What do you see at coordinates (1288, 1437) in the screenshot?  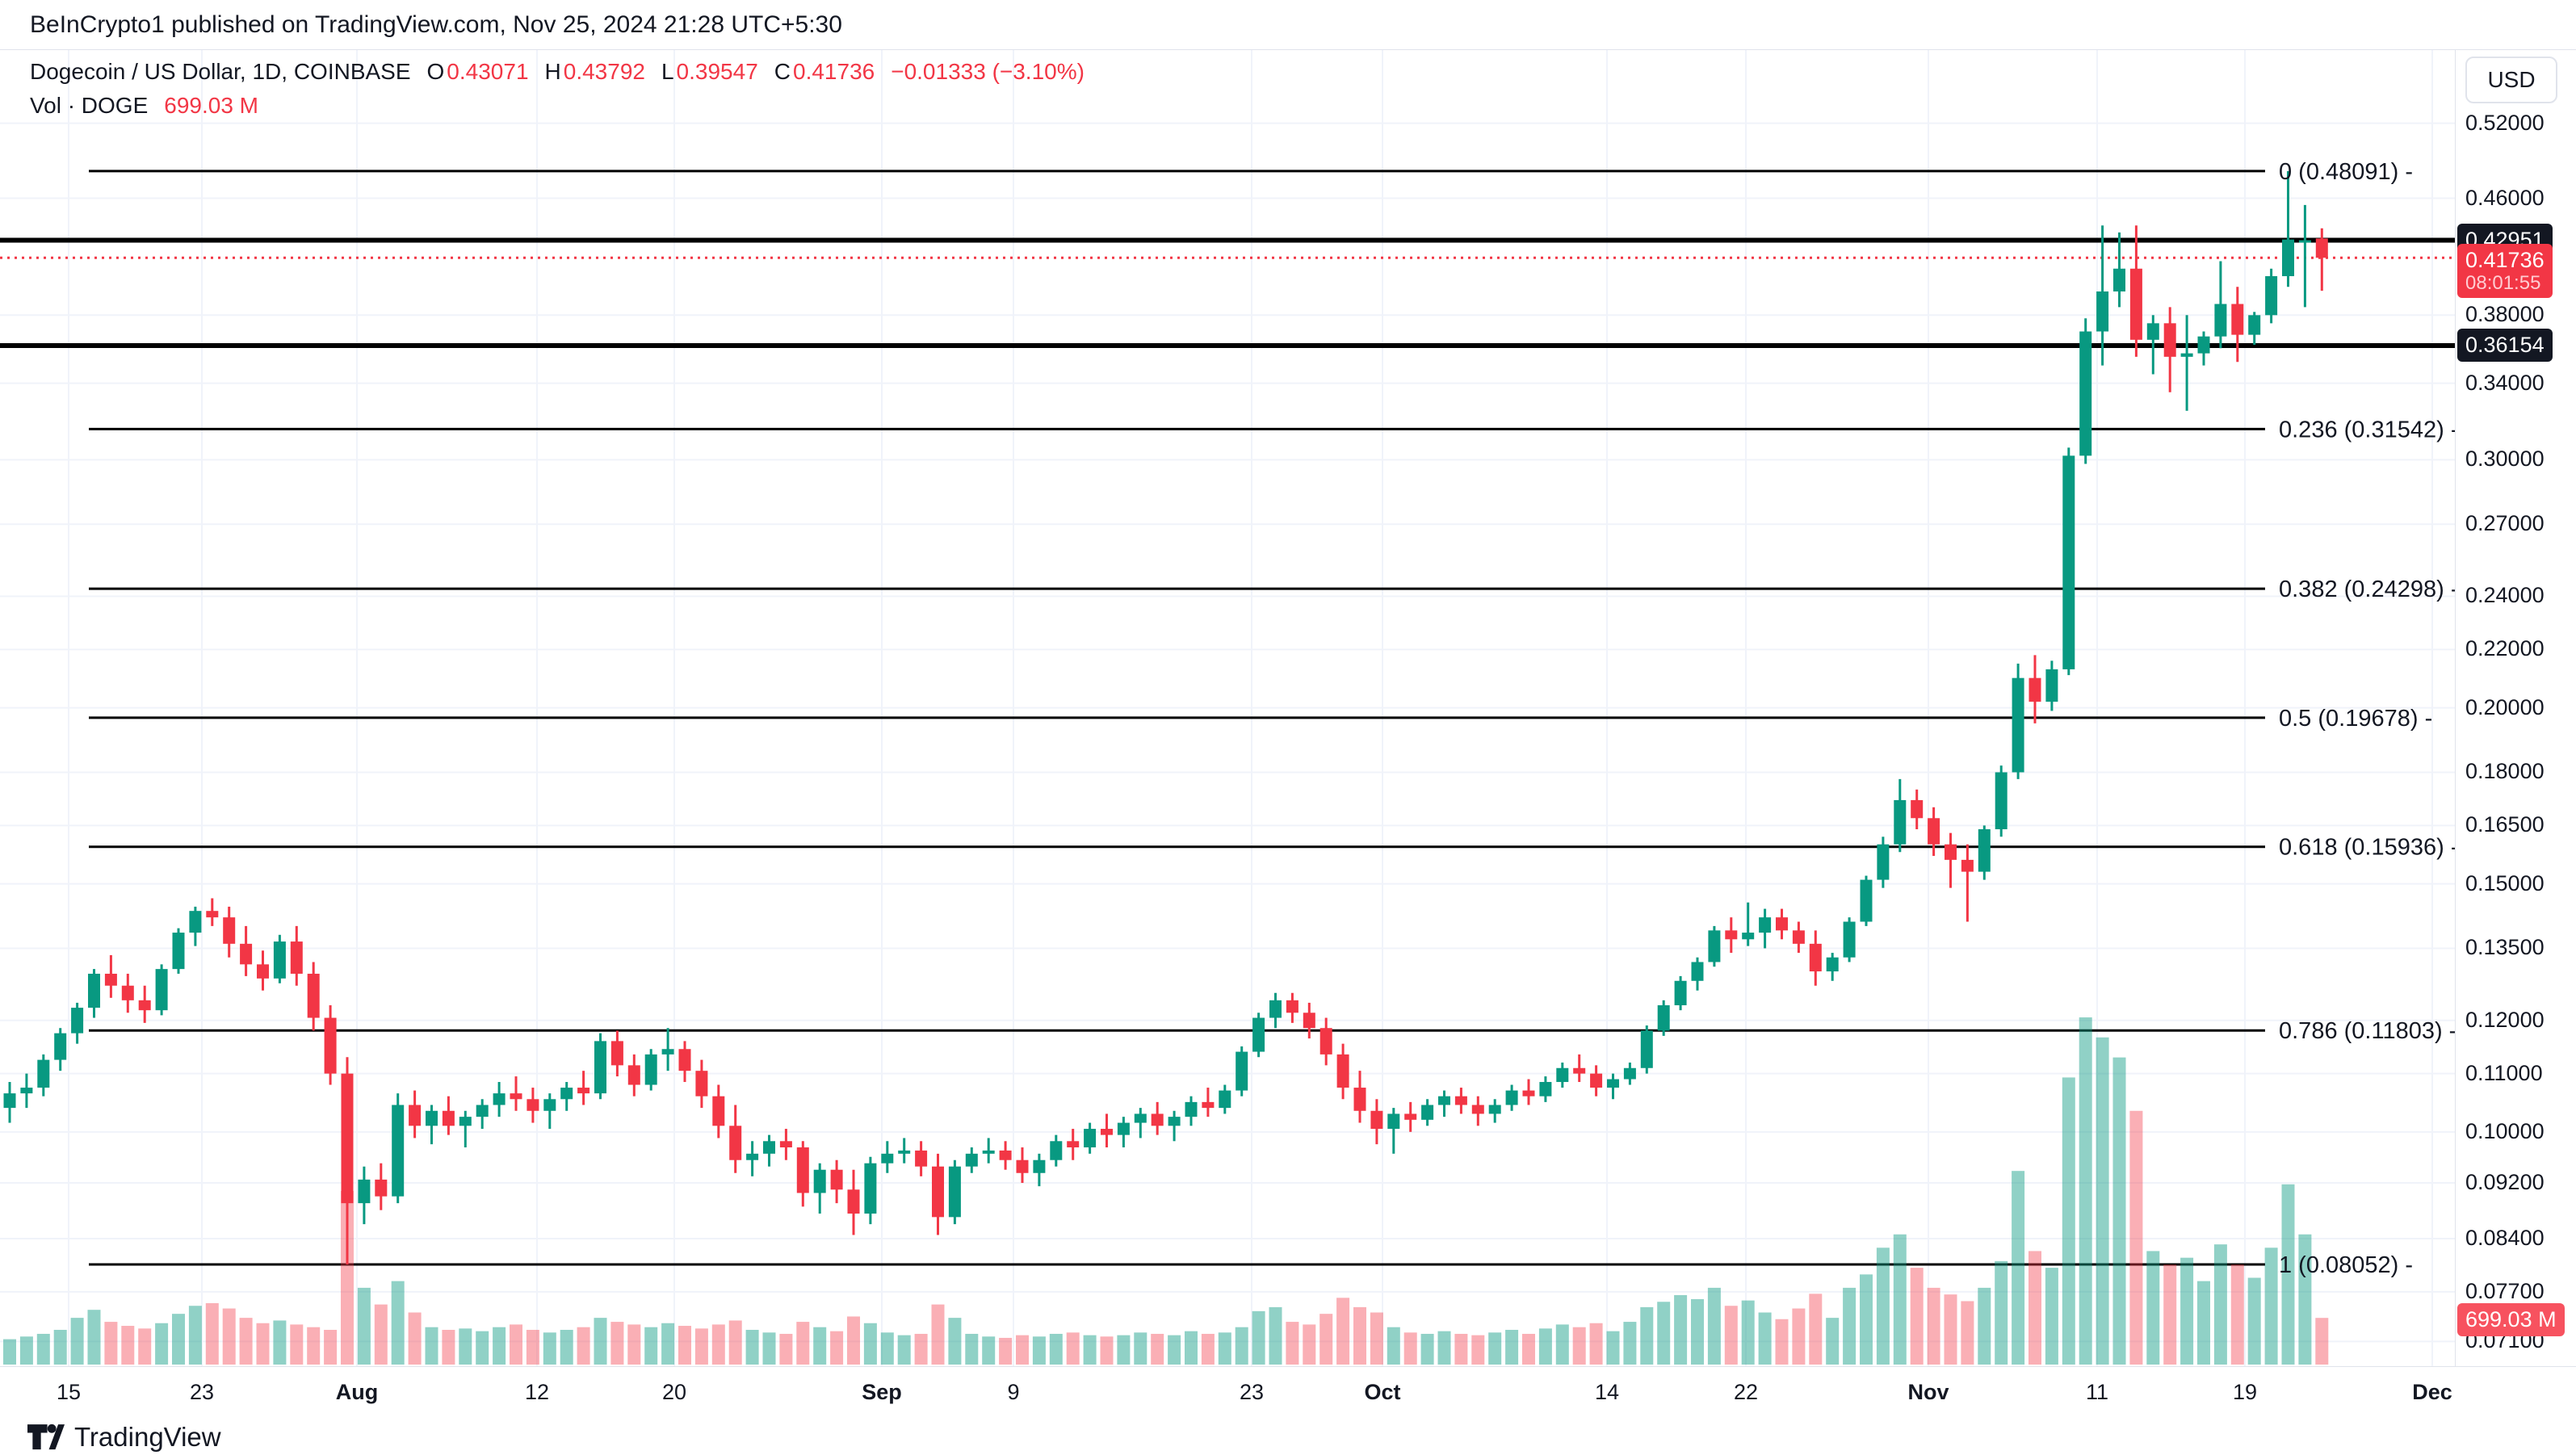 I see `footer-bar: TradingView` at bounding box center [1288, 1437].